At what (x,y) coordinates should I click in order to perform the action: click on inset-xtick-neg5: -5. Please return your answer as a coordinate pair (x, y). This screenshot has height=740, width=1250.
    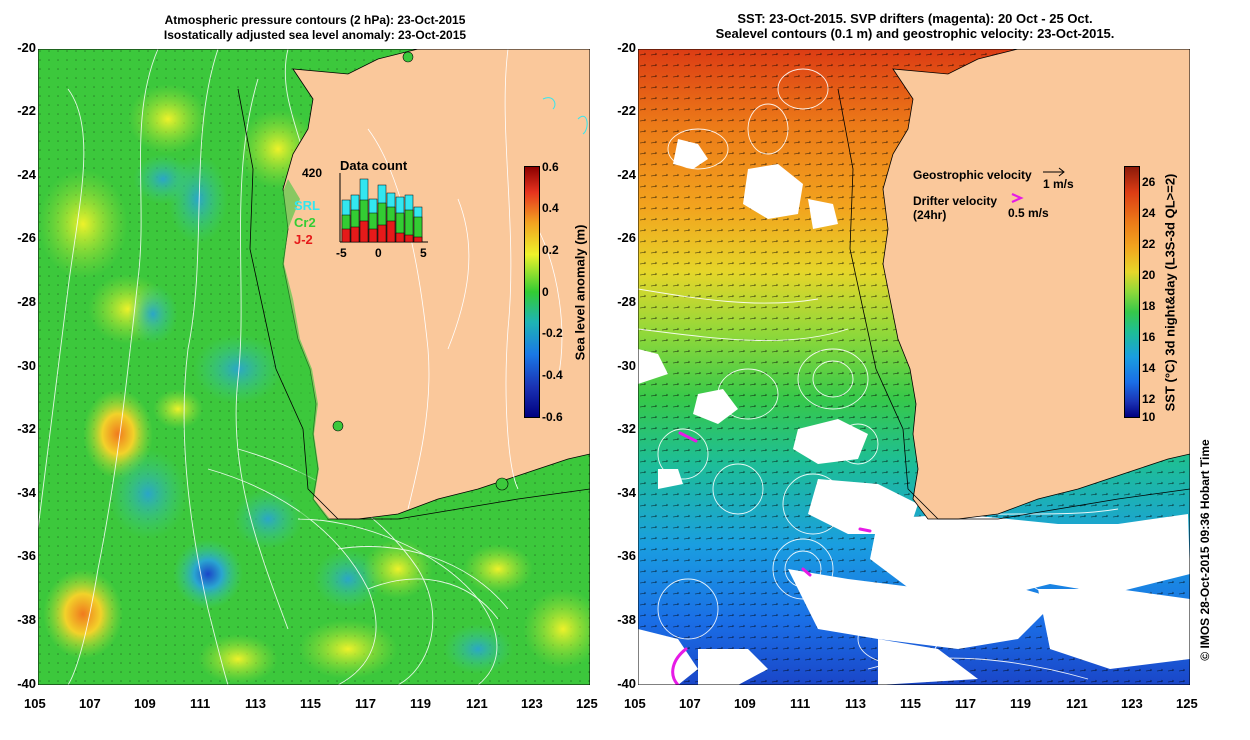
    Looking at the image, I should click on (341, 253).